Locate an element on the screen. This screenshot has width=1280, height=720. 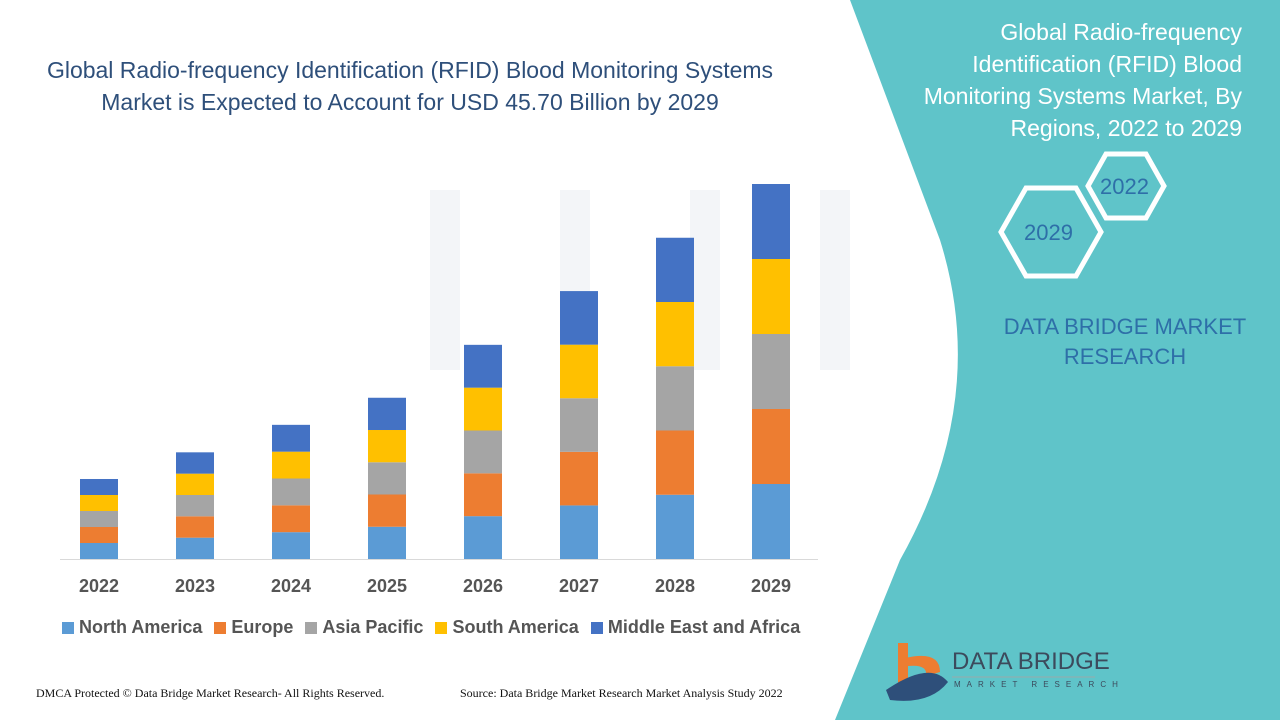
legend-label: South America is located at coordinates (515, 627).